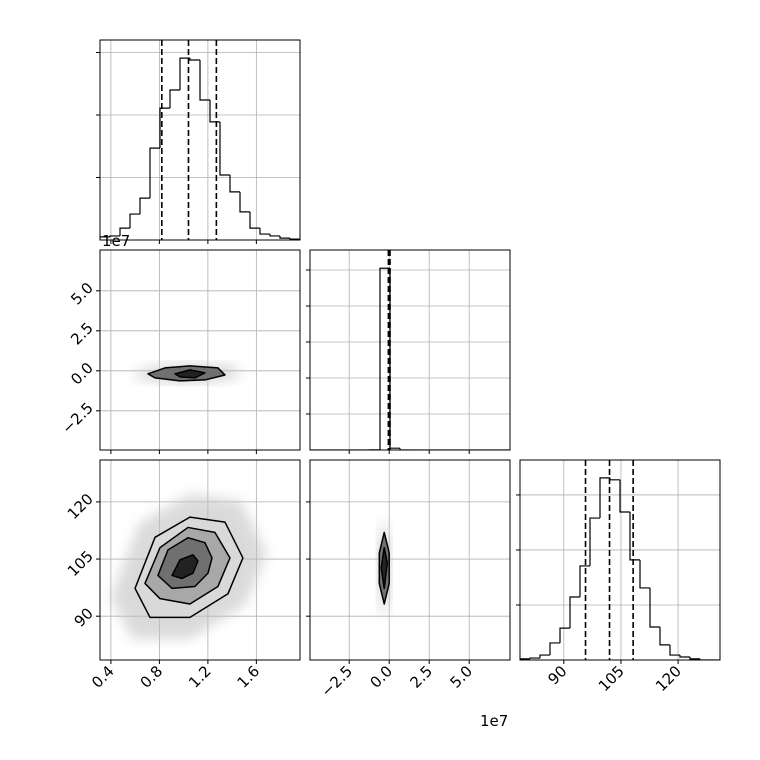 This screenshot has height=760, width=760. Describe the element at coordinates (80, 563) in the screenshot. I see `y-tick-label: 105` at that location.